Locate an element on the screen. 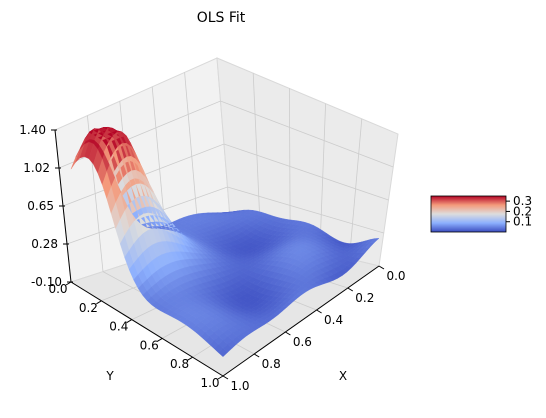  colorbar is located at coordinates (468, 214).